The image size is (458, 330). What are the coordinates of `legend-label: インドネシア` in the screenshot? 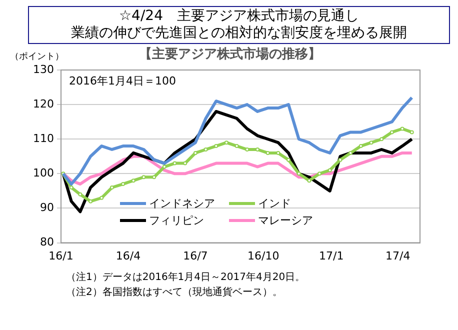 It's located at (182, 203).